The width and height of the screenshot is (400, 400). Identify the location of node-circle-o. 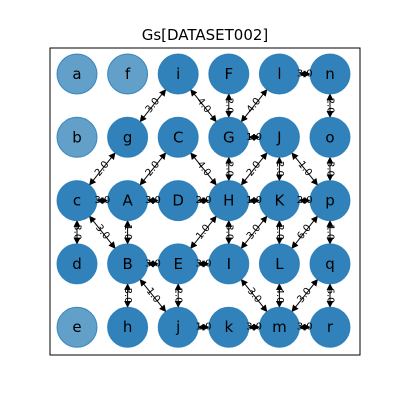
(330, 137).